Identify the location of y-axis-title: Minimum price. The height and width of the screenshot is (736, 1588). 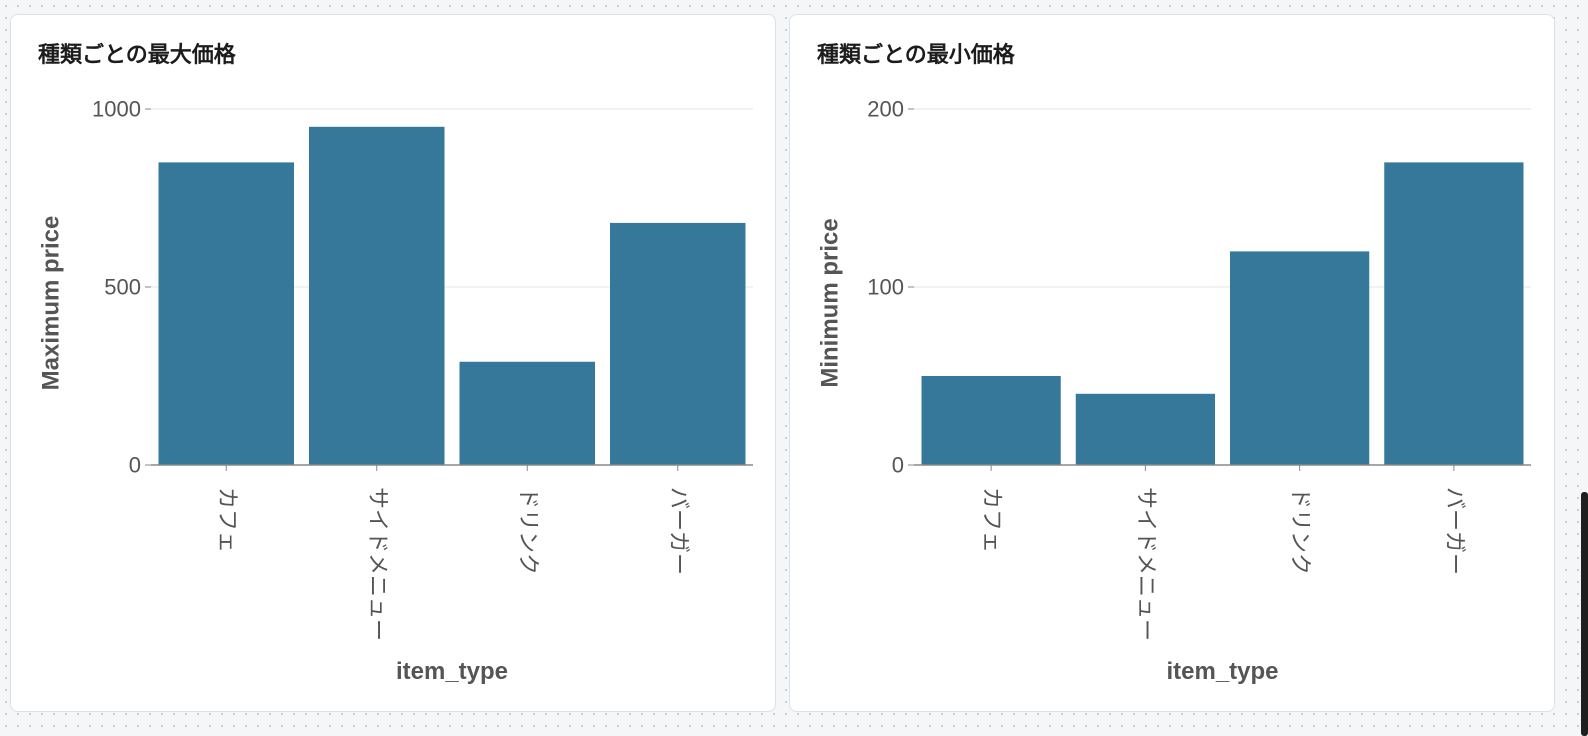
(830, 302).